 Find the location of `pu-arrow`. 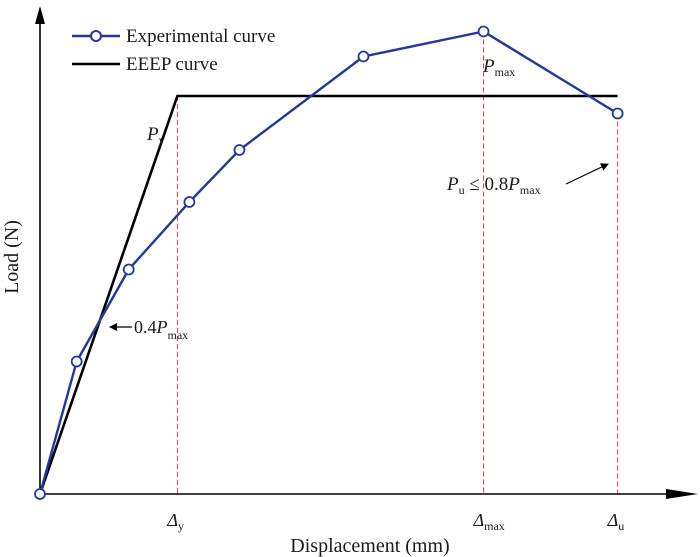

pu-arrow is located at coordinates (587, 174).